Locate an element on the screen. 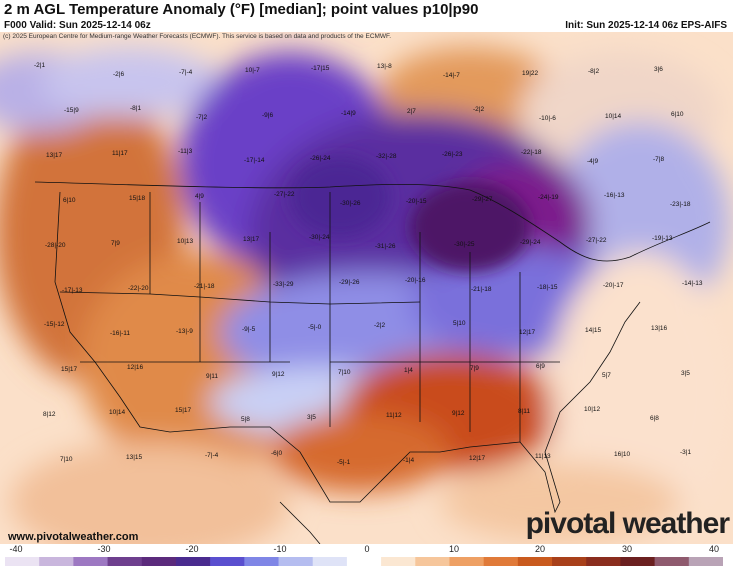 This screenshot has height=567, width=733. station-value: -26|-23 is located at coordinates (452, 154).